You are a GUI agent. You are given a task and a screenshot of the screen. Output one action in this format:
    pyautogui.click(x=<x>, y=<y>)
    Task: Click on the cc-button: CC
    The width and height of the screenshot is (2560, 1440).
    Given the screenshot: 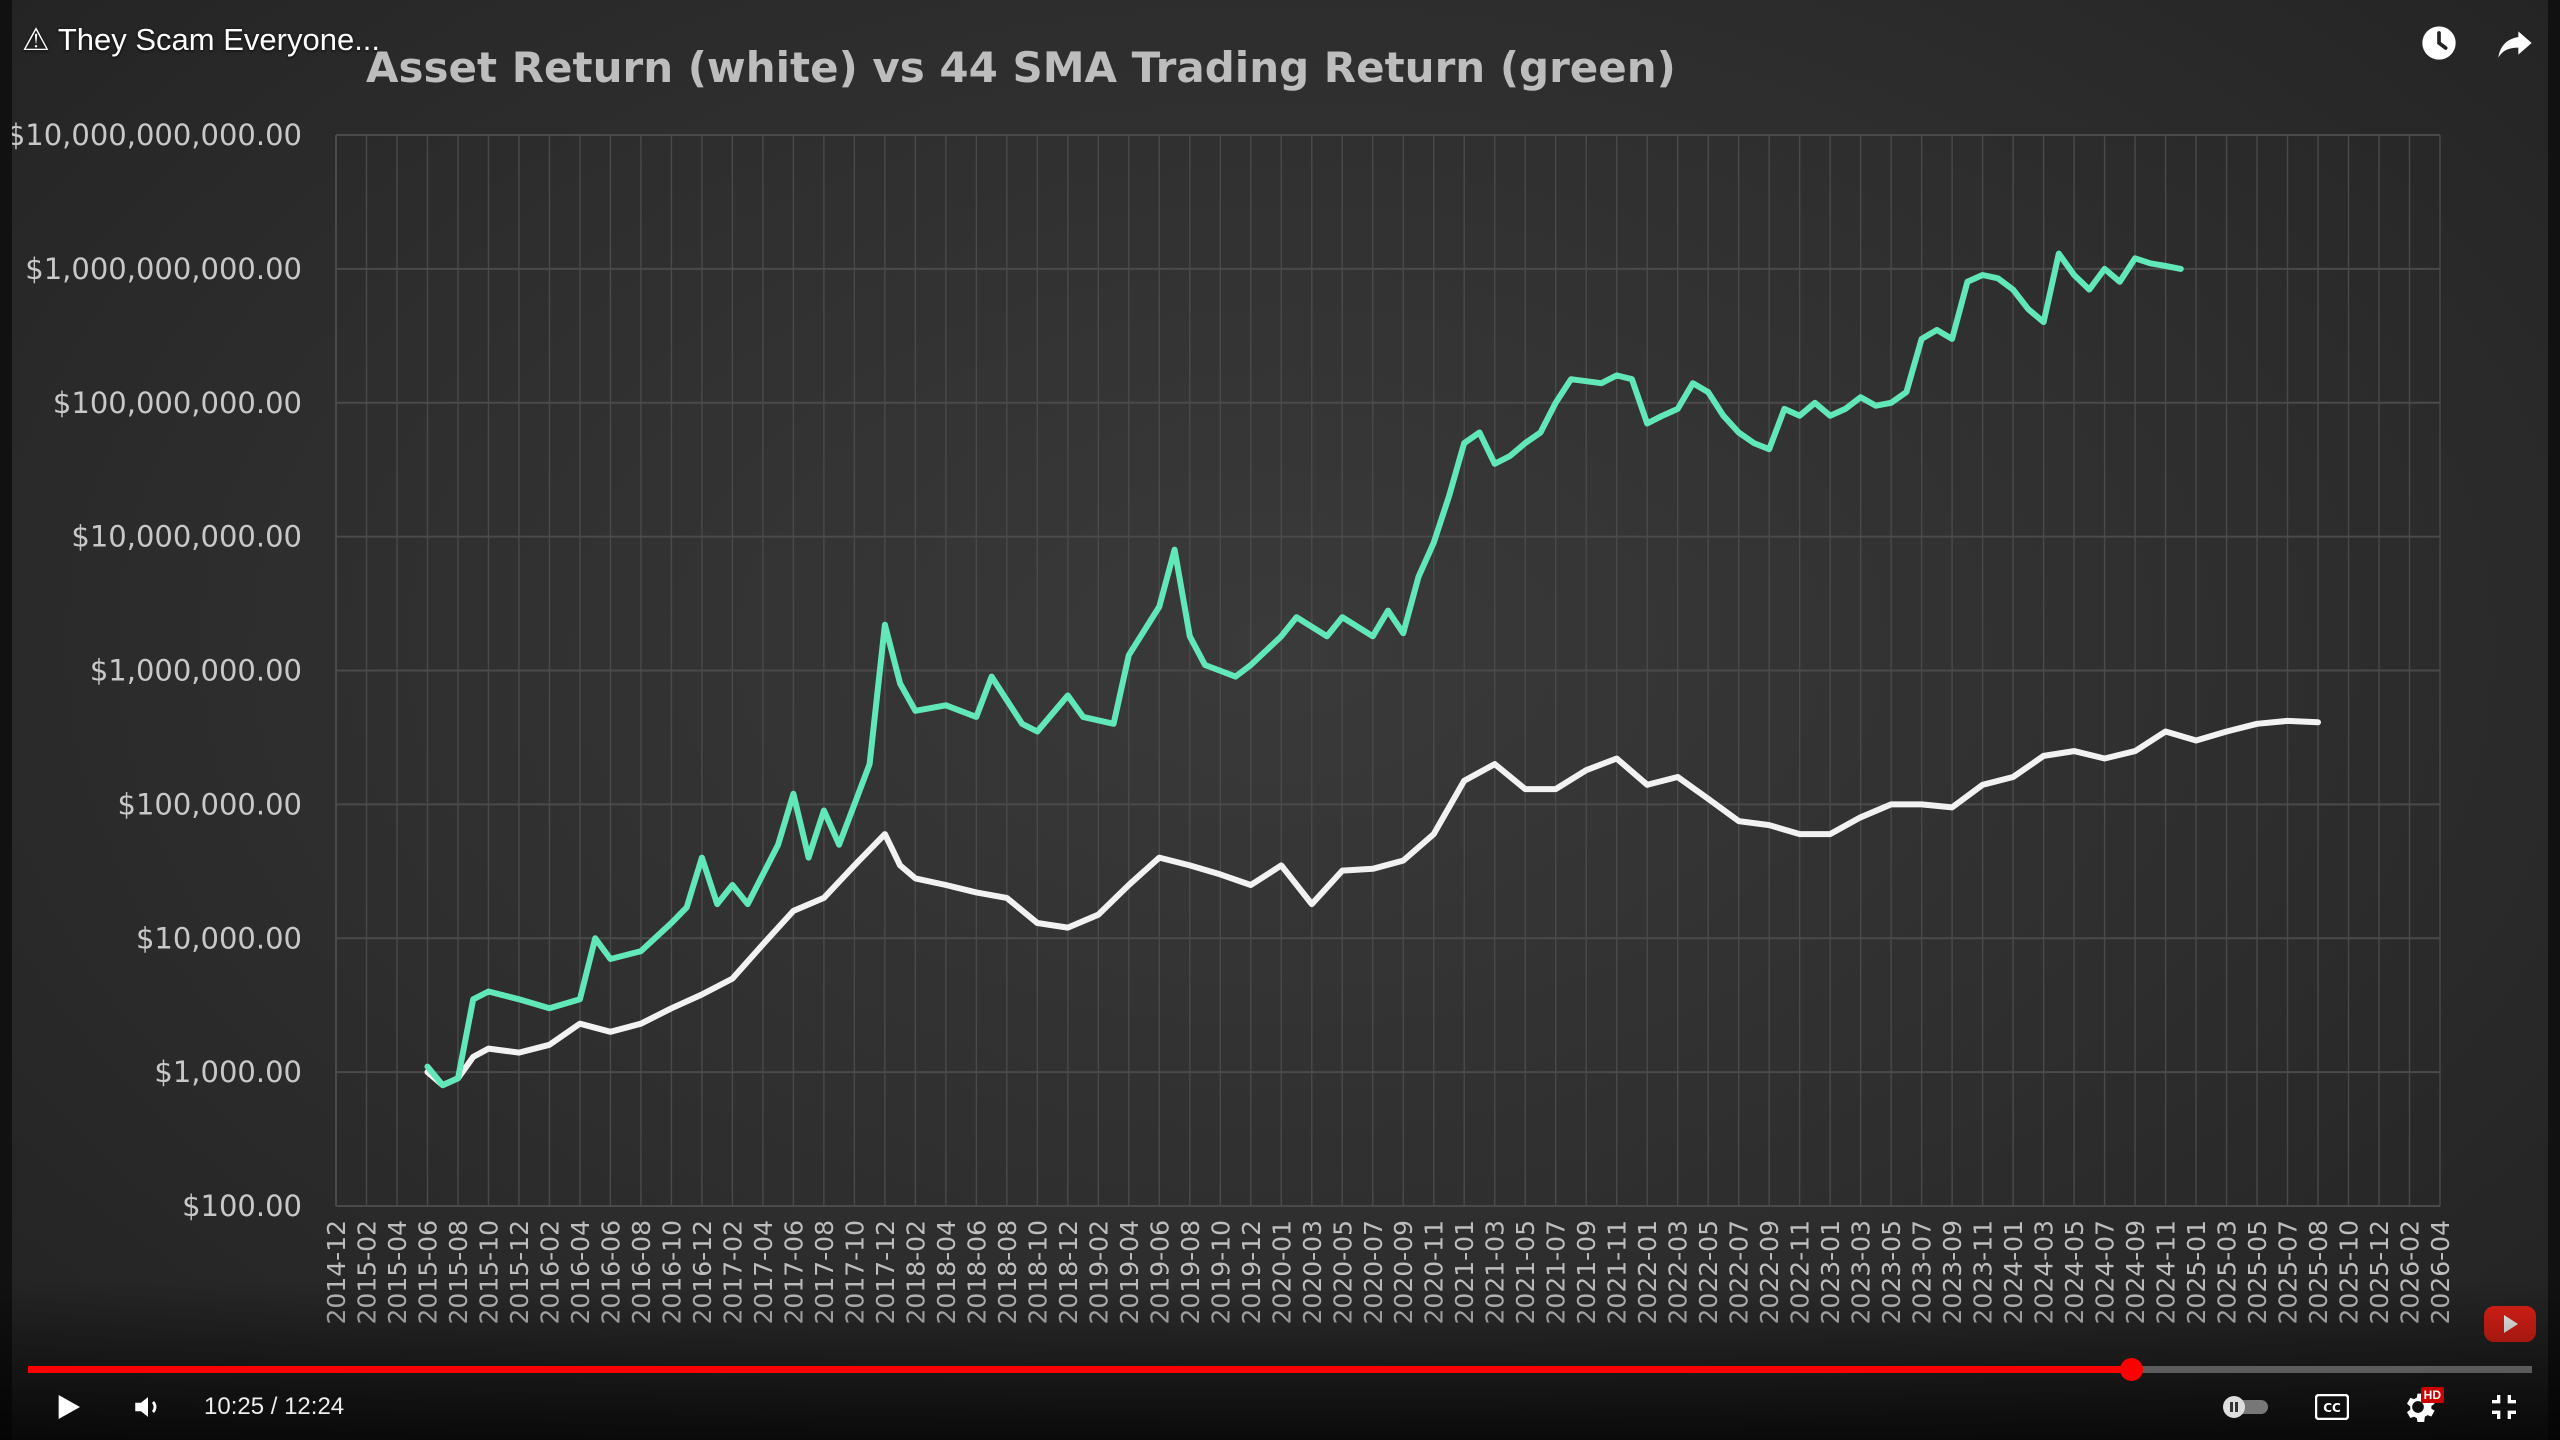 What is the action you would take?
    pyautogui.click(x=2332, y=1407)
    